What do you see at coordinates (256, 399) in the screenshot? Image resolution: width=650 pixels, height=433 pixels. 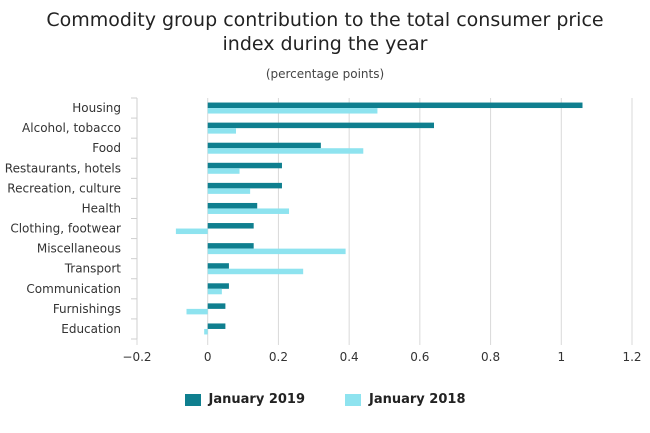 I see `legend-label-2019: January 2019` at bounding box center [256, 399].